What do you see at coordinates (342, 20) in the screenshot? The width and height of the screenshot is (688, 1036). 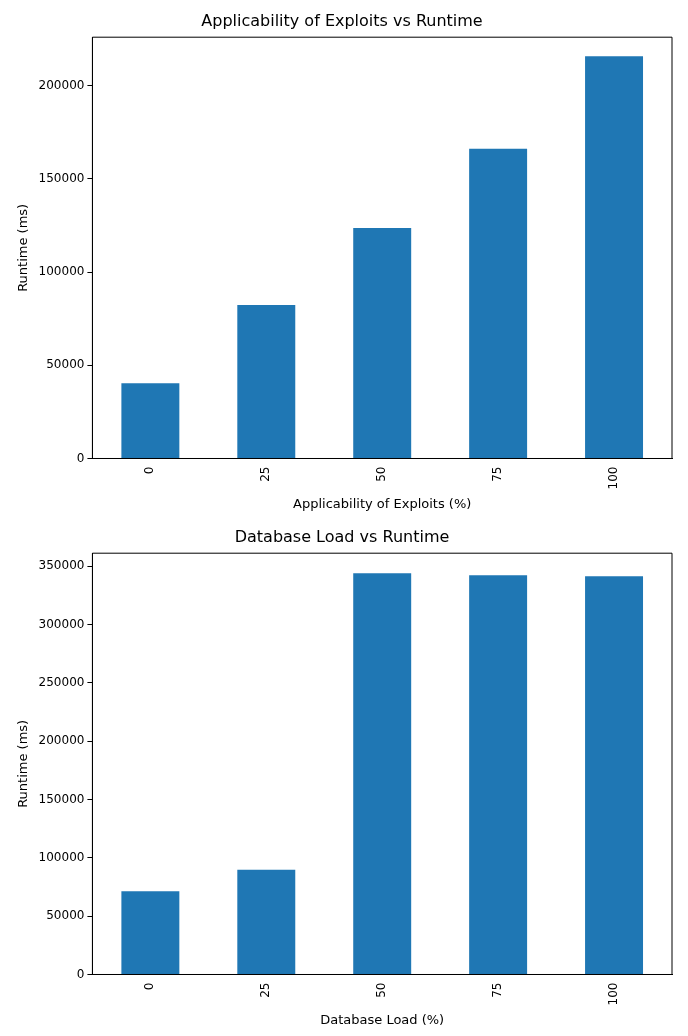 I see `chart-title: Applicability of Exploits vs Runtime` at bounding box center [342, 20].